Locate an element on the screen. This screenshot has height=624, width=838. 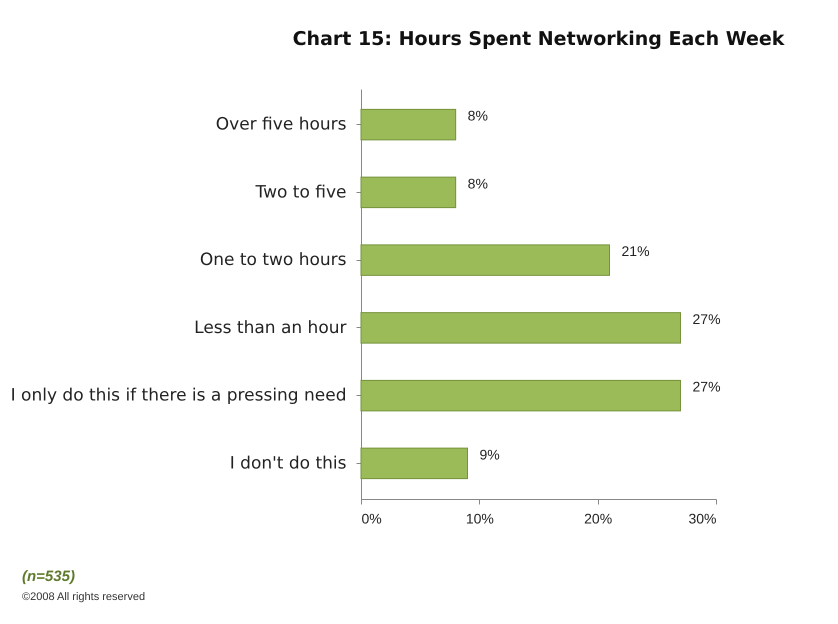
text: (n=535) is located at coordinates (49, 576).